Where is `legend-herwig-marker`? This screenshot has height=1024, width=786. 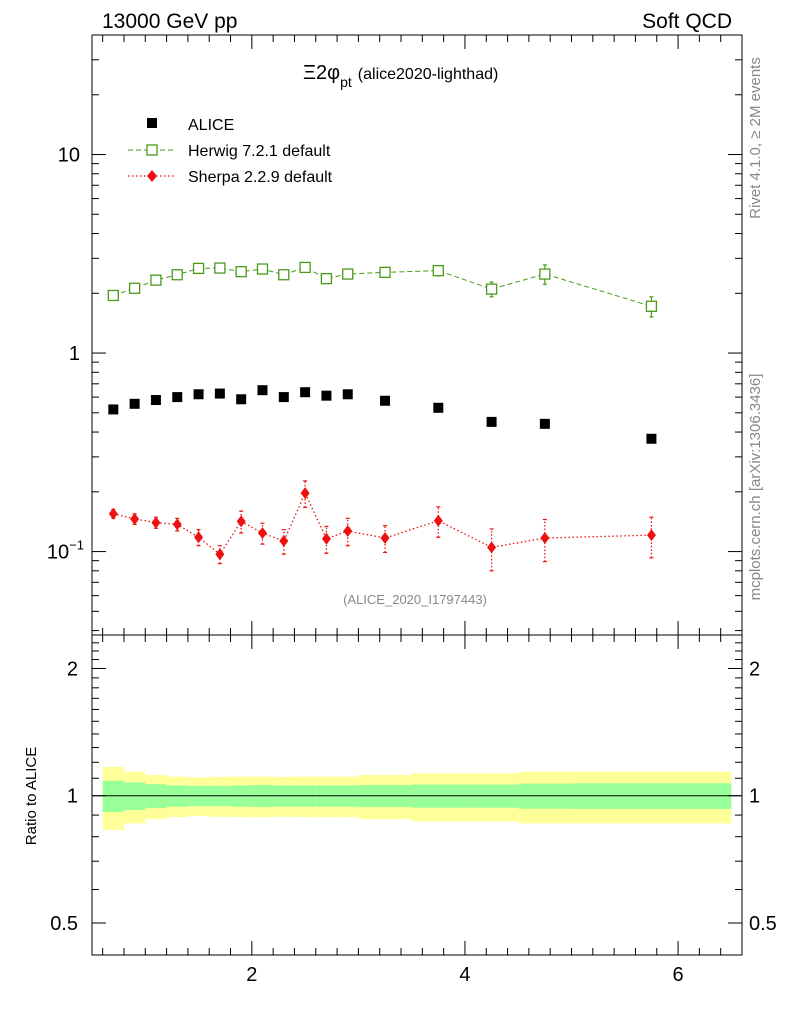 legend-herwig-marker is located at coordinates (152, 150).